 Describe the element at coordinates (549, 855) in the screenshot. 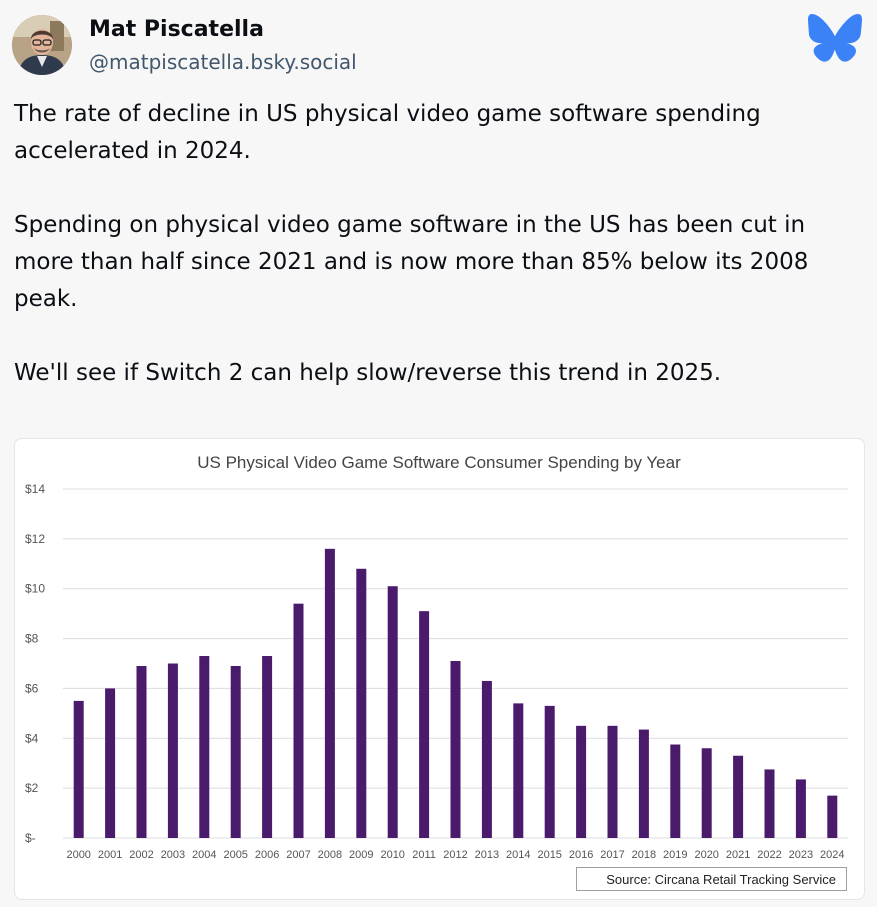

I see `x-tick-label: 2015` at that location.